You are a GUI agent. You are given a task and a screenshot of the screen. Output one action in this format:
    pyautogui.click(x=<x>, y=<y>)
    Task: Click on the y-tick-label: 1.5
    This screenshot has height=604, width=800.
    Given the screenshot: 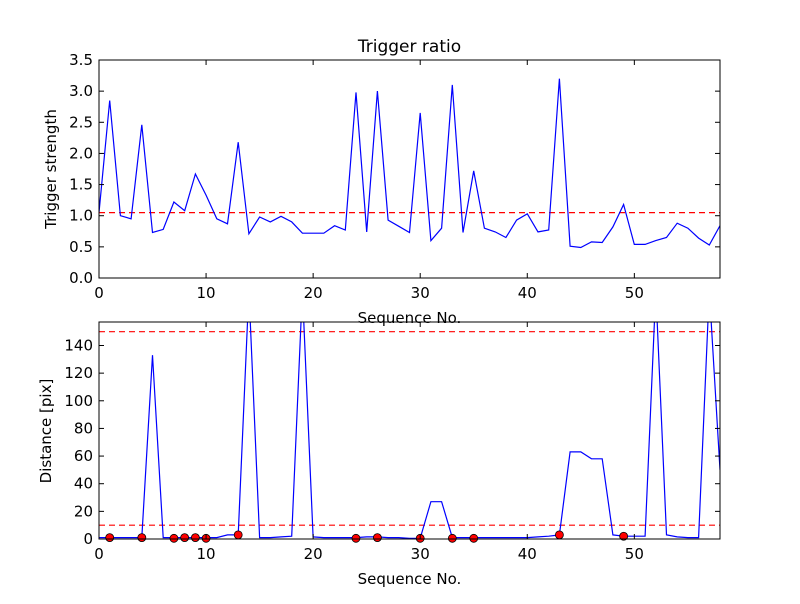 What is the action you would take?
    pyautogui.click(x=81, y=185)
    